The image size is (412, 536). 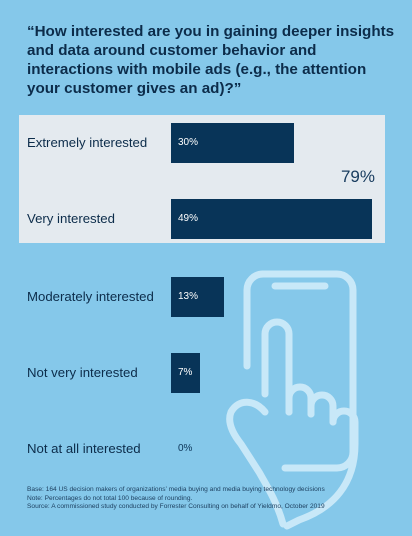 I want to click on category-label: Not very interested, so click(x=82, y=372).